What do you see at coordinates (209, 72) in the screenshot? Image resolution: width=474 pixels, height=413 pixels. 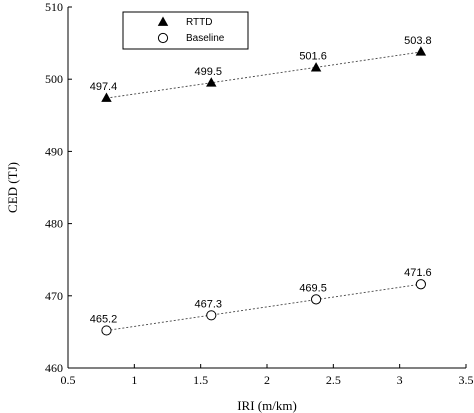 I see `data-label: 499.5` at bounding box center [209, 72].